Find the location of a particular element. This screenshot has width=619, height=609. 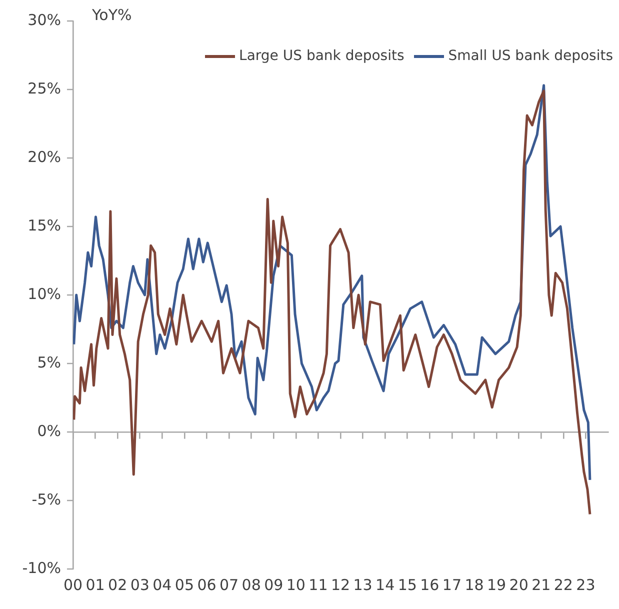

x-tick-label: 03 is located at coordinates (140, 585).